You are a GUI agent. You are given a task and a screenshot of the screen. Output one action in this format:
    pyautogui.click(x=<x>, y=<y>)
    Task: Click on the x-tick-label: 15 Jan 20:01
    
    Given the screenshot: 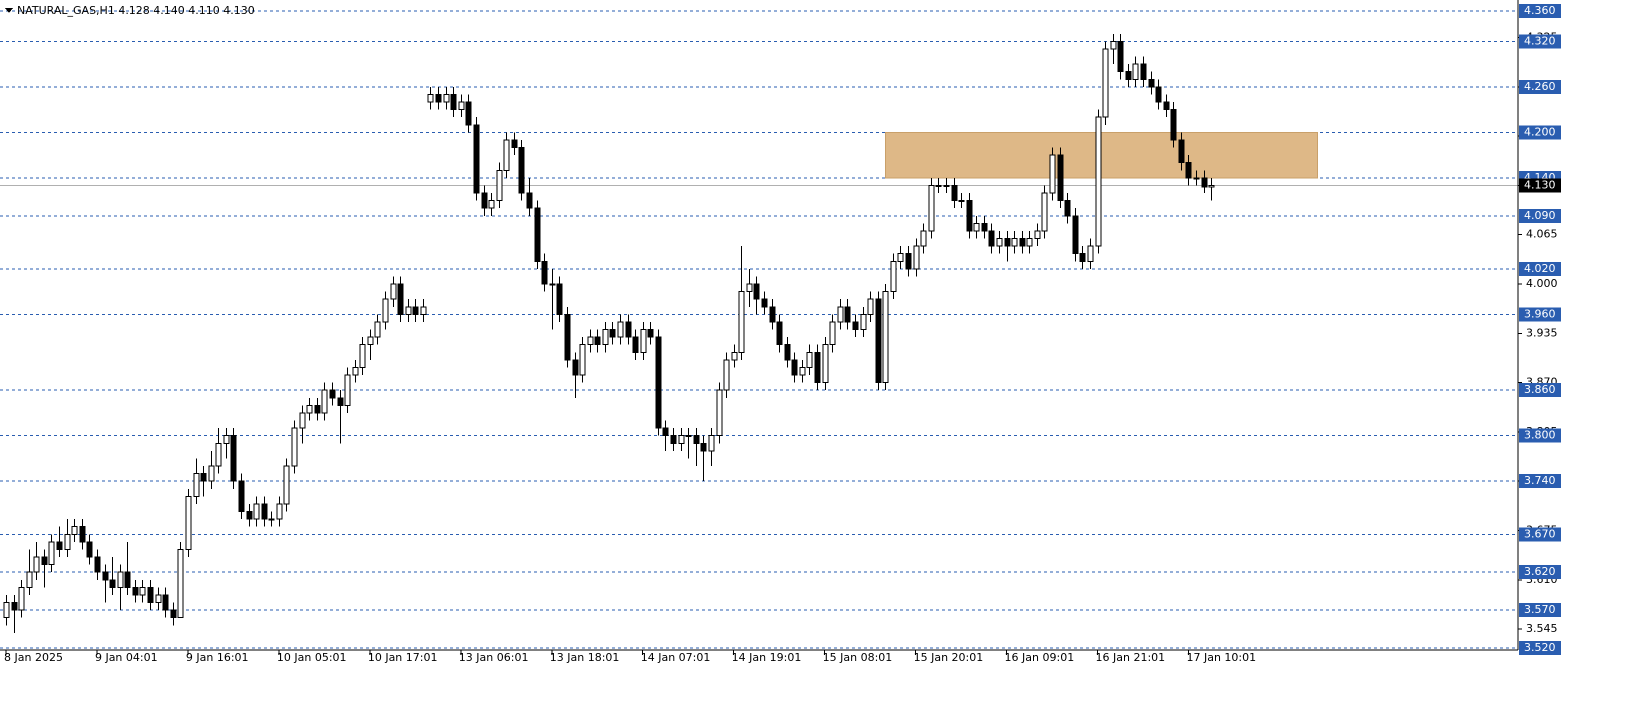 What is the action you would take?
    pyautogui.click(x=949, y=657)
    